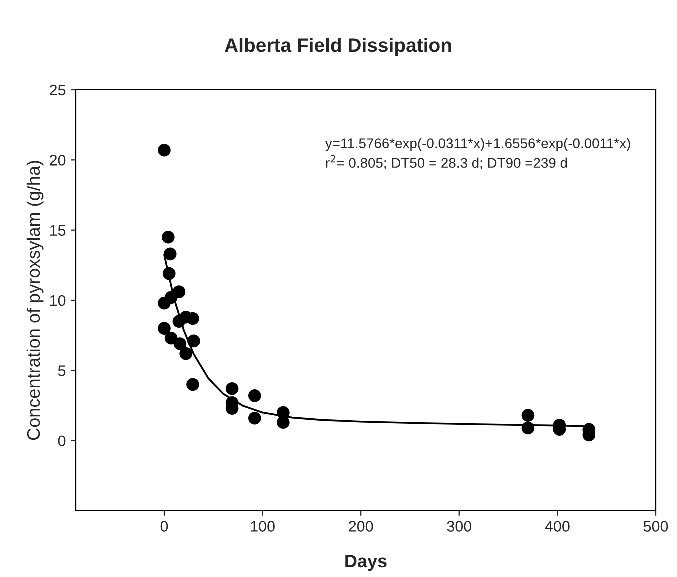  Describe the element at coordinates (62, 371) in the screenshot. I see `y-tick-label: 5` at that location.